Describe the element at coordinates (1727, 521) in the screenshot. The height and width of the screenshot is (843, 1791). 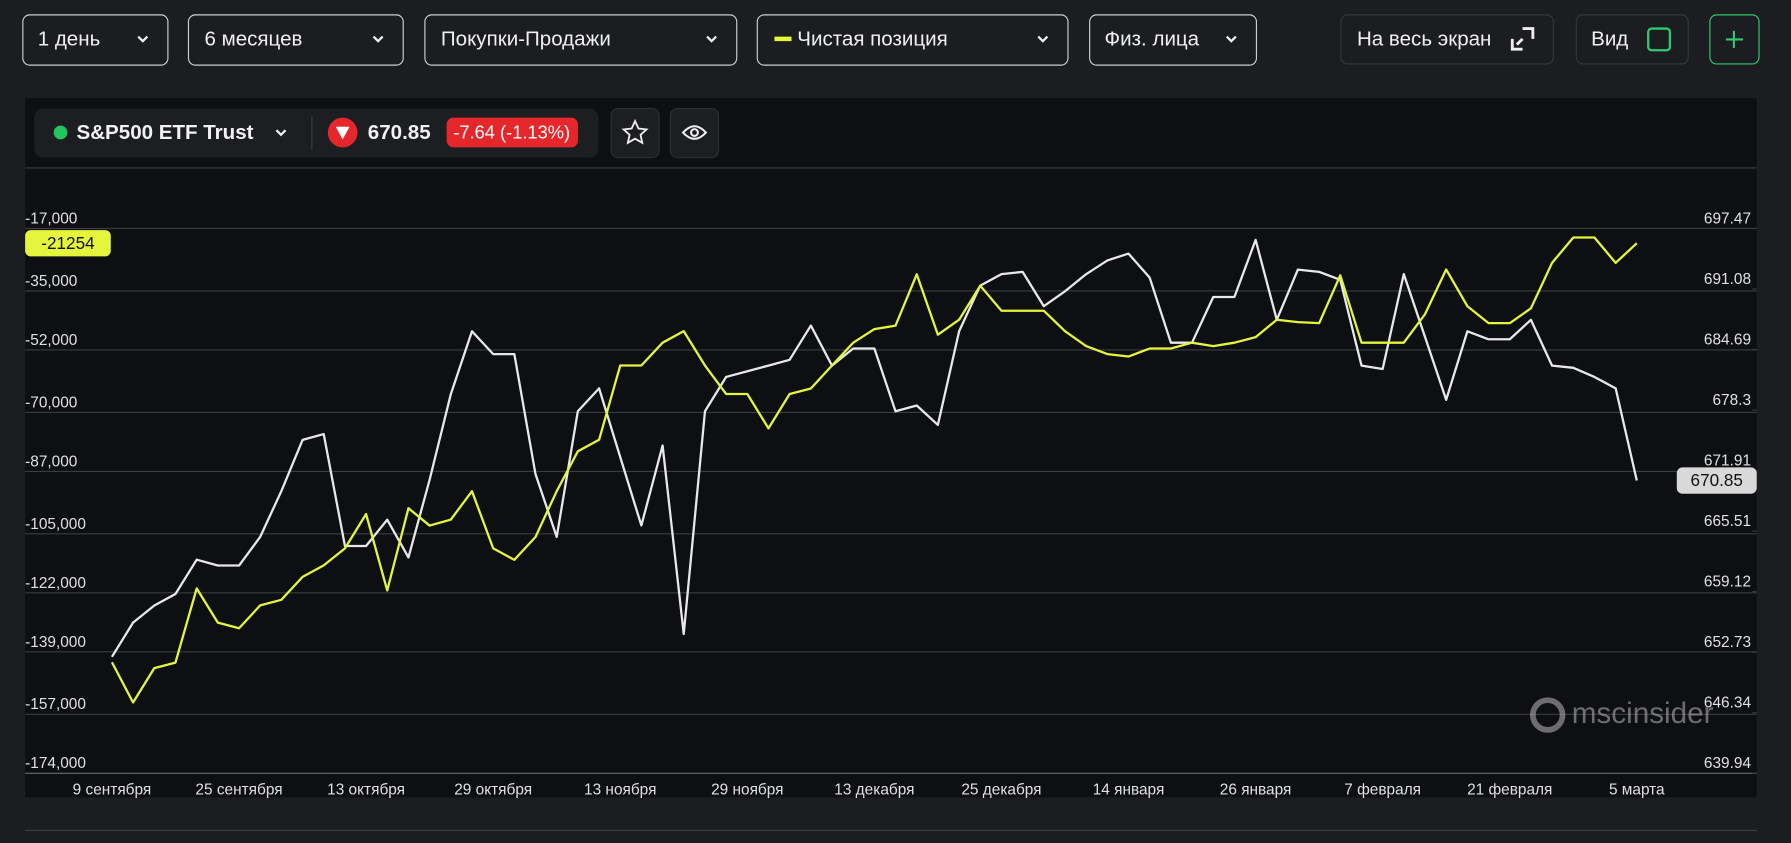
I see `y2-tick-label: 665.51` at that location.